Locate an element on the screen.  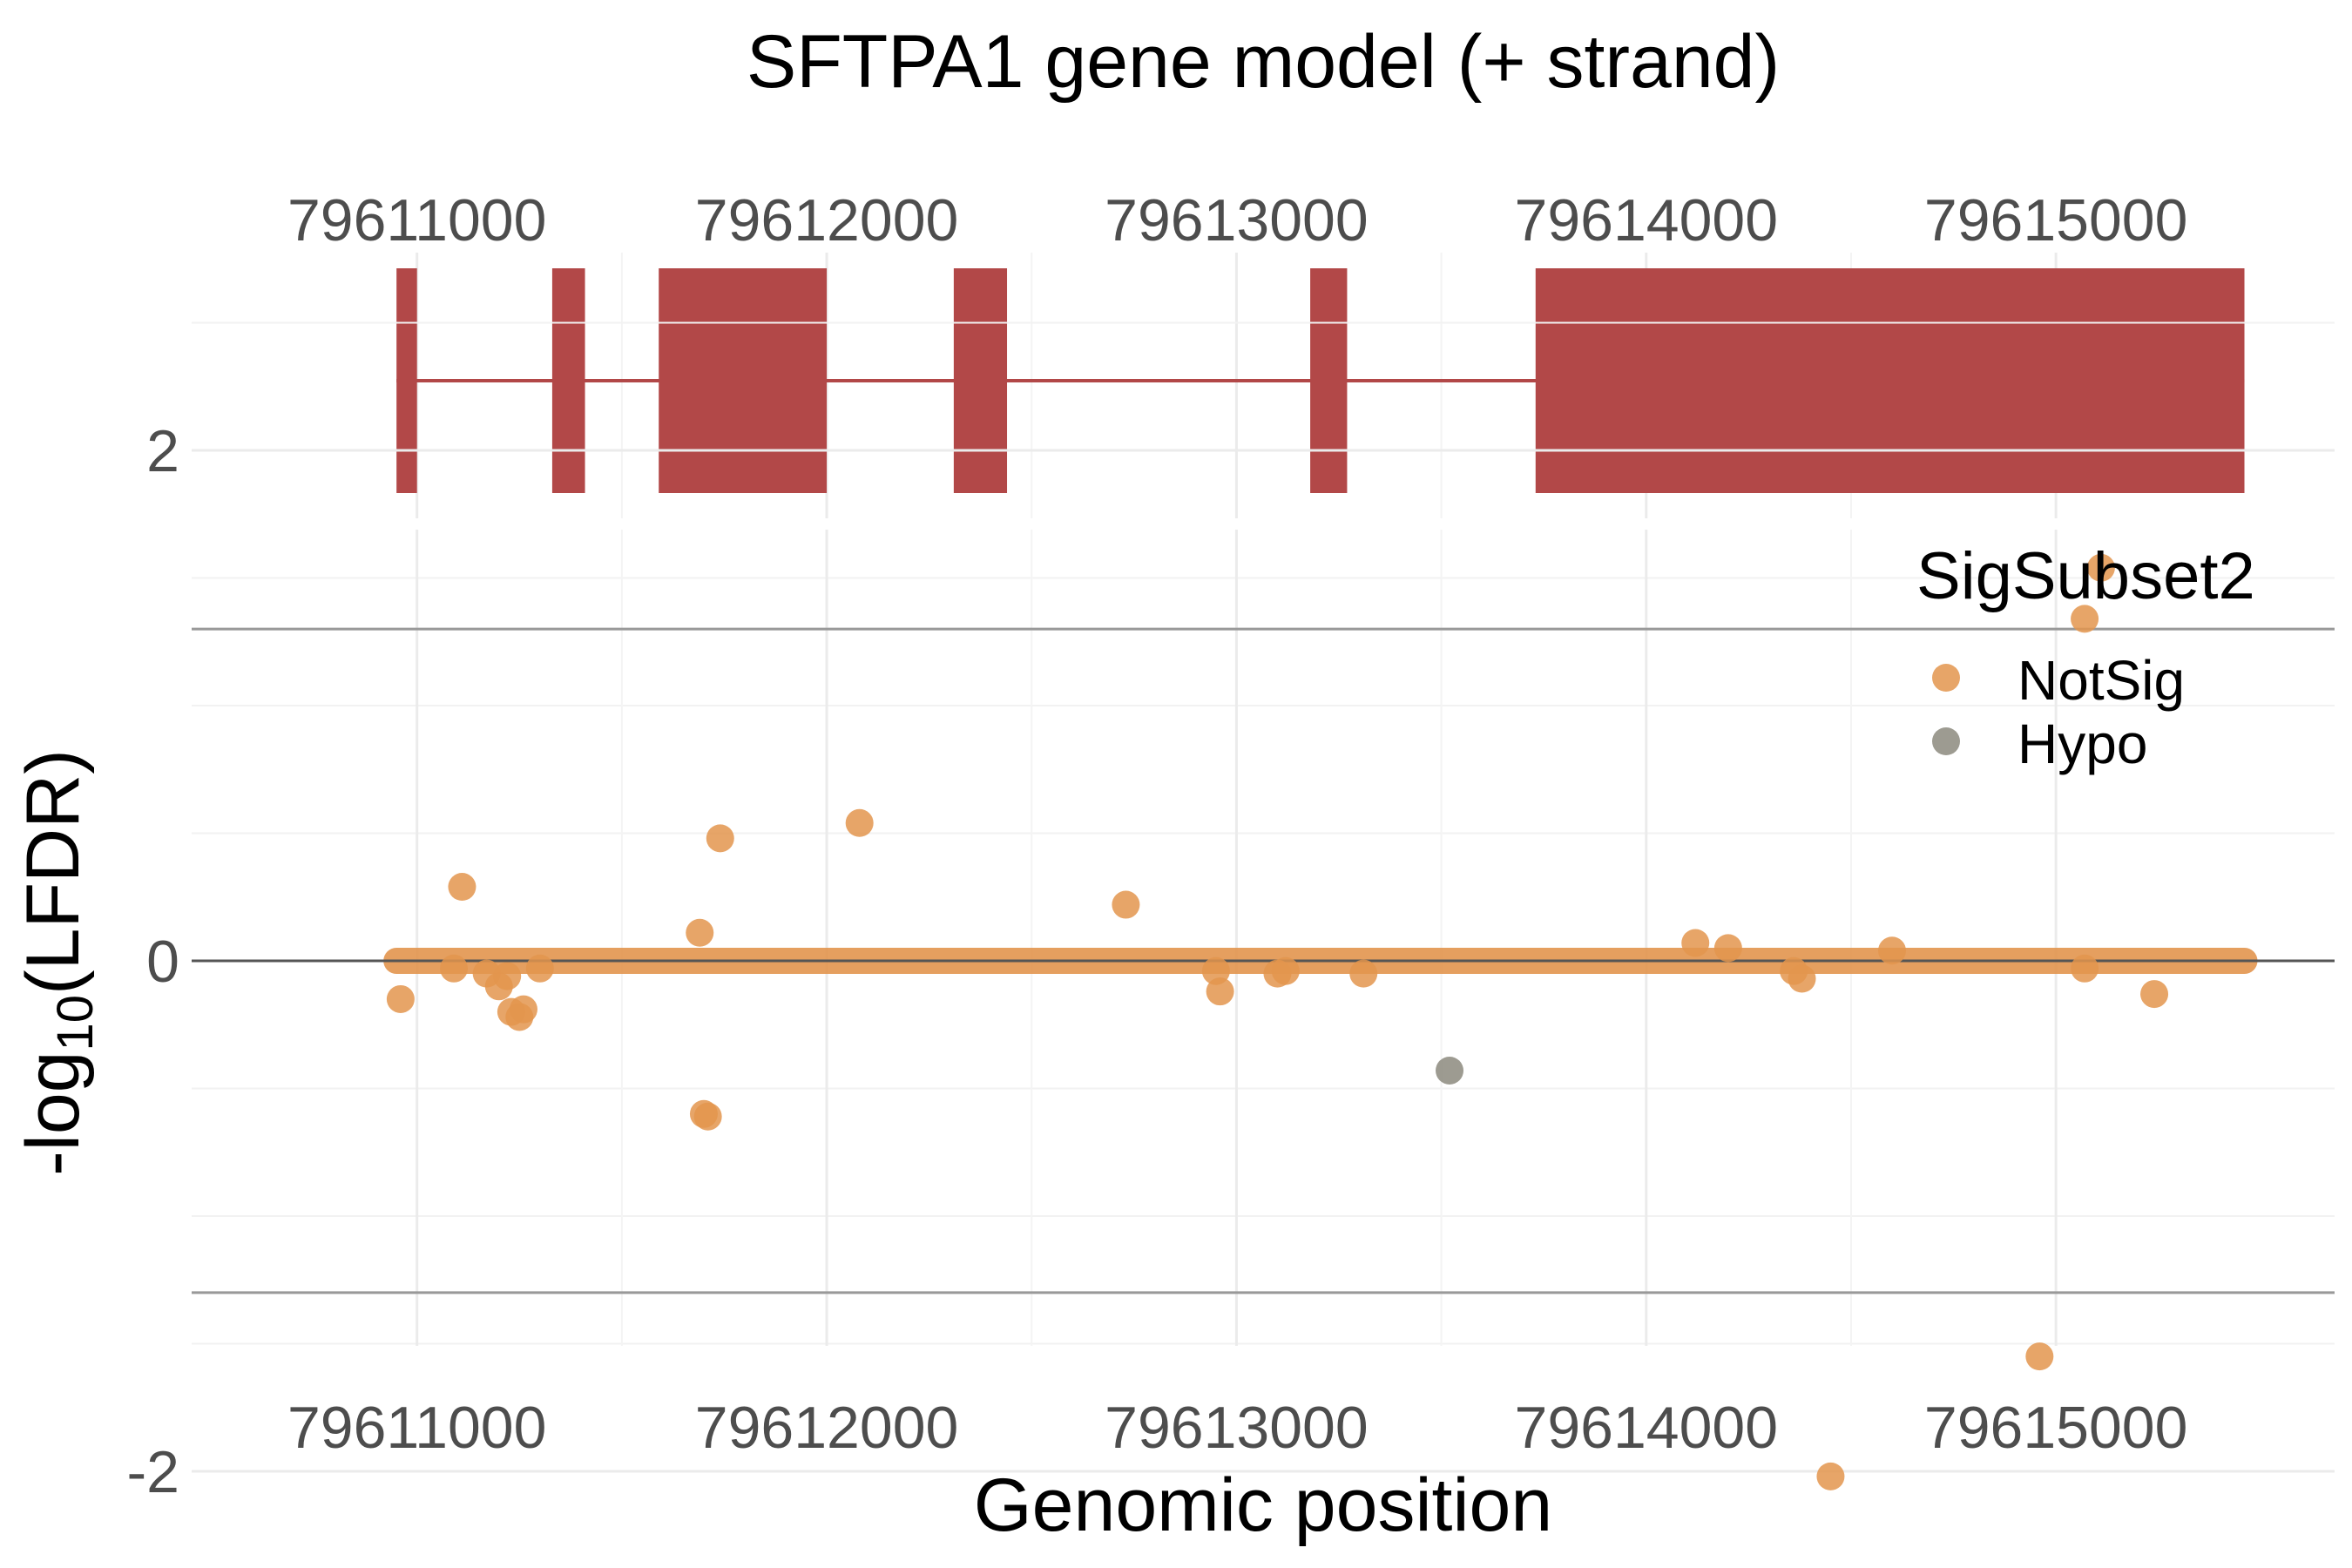
legend-title: SigSubset2 is located at coordinates (2085, 576).